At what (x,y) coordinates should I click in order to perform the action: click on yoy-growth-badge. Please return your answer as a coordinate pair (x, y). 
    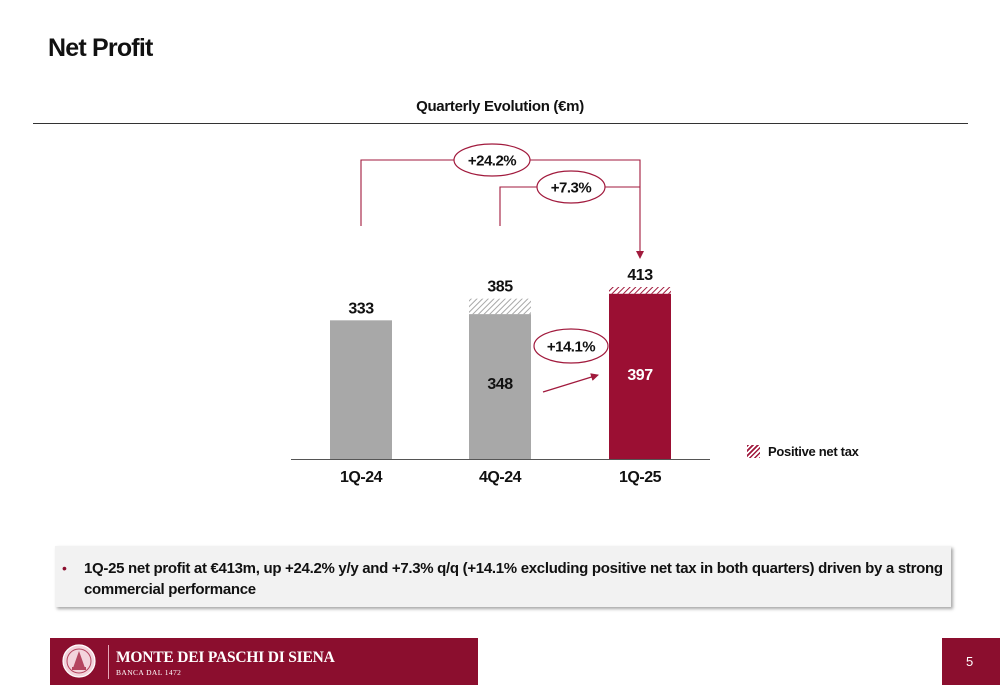
    Looking at the image, I should click on (492, 160).